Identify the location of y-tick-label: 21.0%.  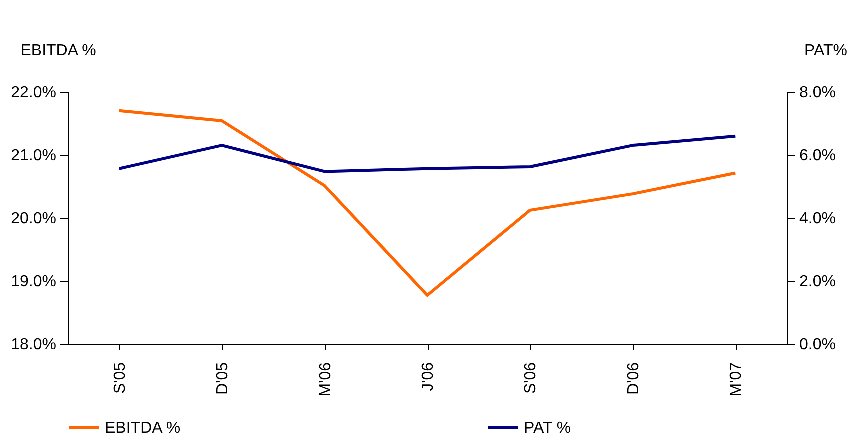
(33, 156).